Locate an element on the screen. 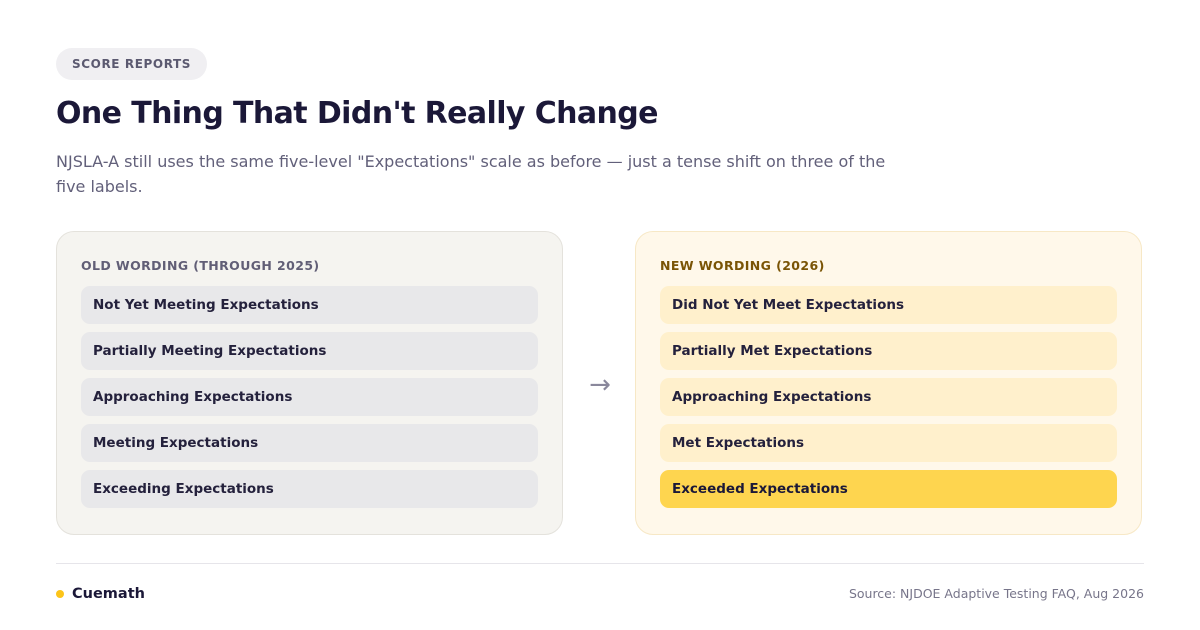 The image size is (1200, 630). brand-name: Cuemath is located at coordinates (108, 594).